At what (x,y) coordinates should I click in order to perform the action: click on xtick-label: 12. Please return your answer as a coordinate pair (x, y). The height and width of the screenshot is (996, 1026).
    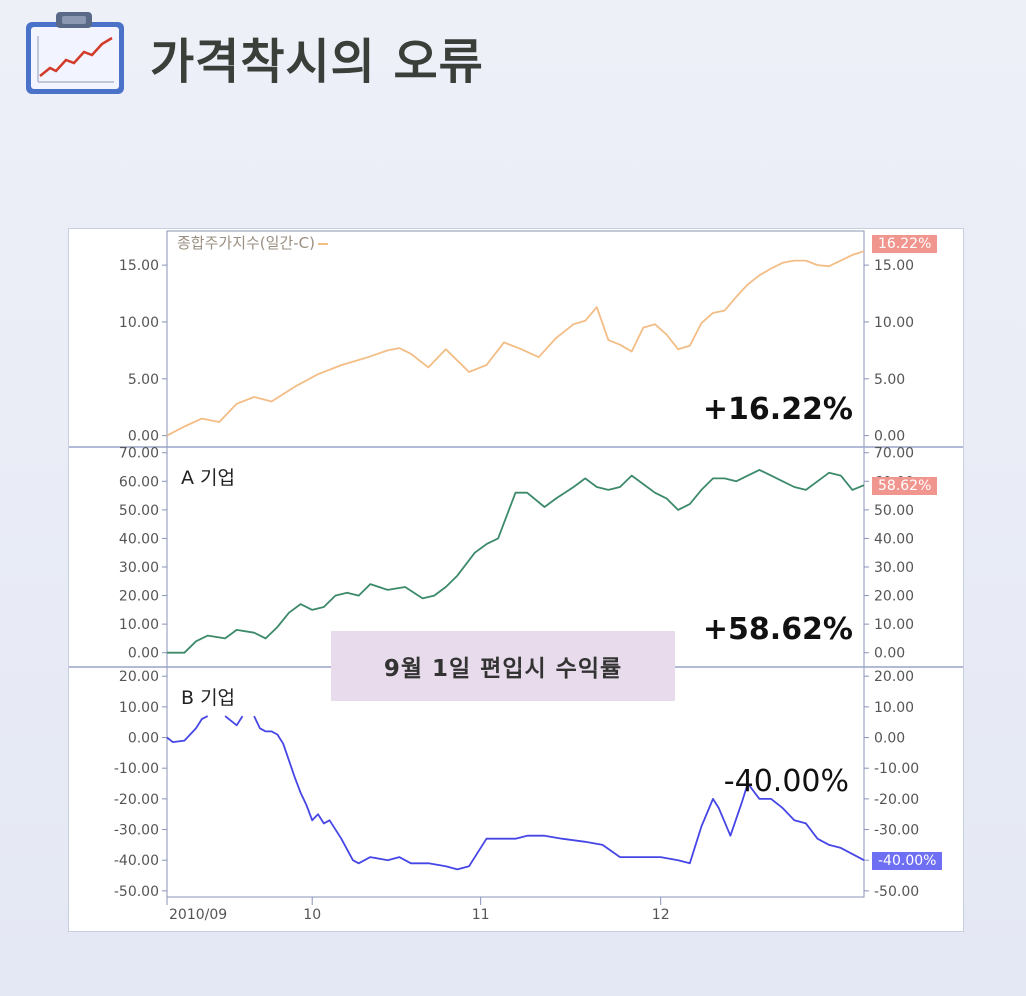
    Looking at the image, I should click on (661, 915).